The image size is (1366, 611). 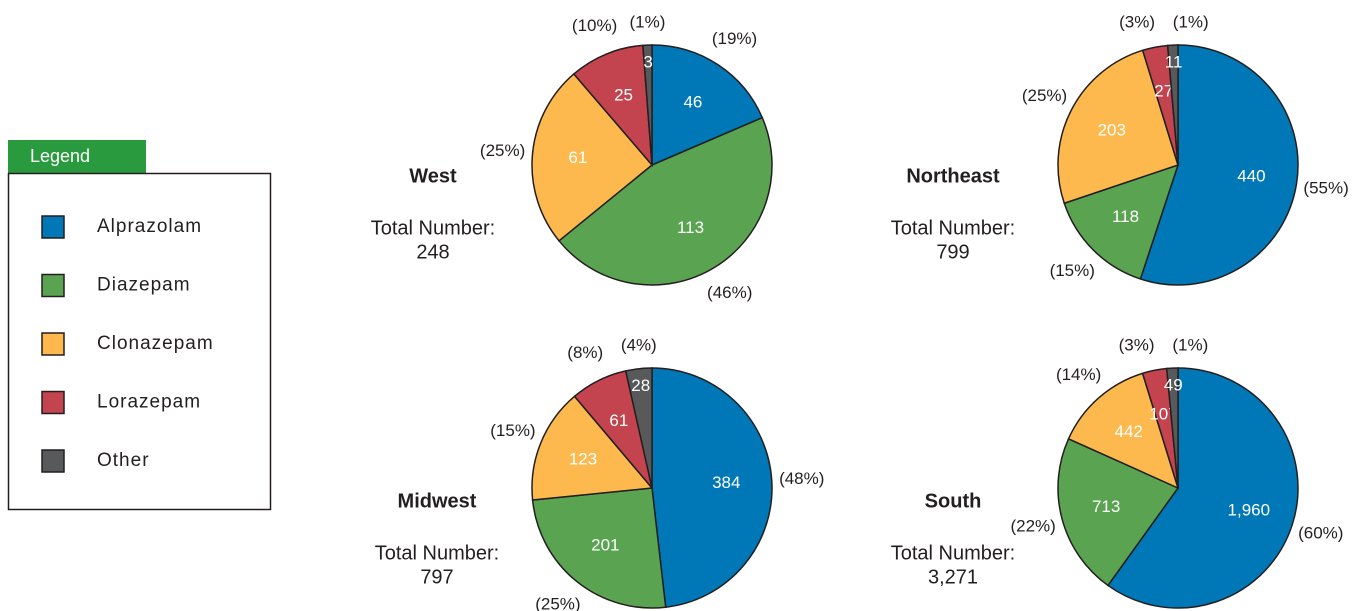 I want to click on legend-label: Diazepam, so click(x=144, y=285).